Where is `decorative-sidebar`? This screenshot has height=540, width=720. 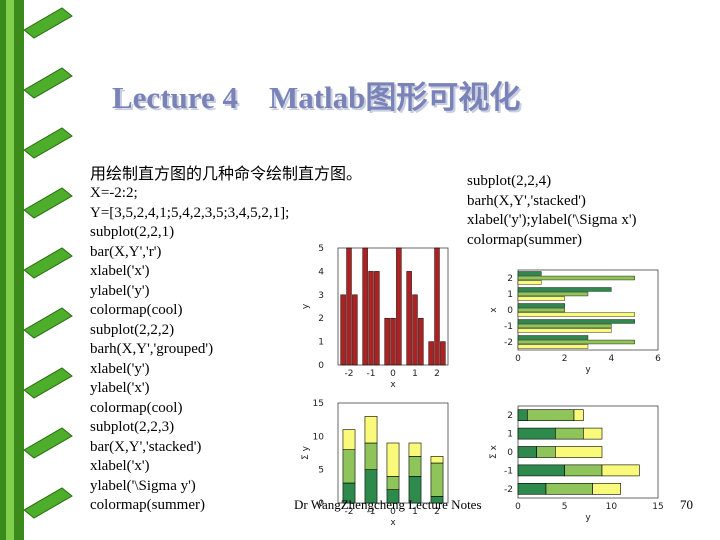
decorative-sidebar is located at coordinates (36, 270).